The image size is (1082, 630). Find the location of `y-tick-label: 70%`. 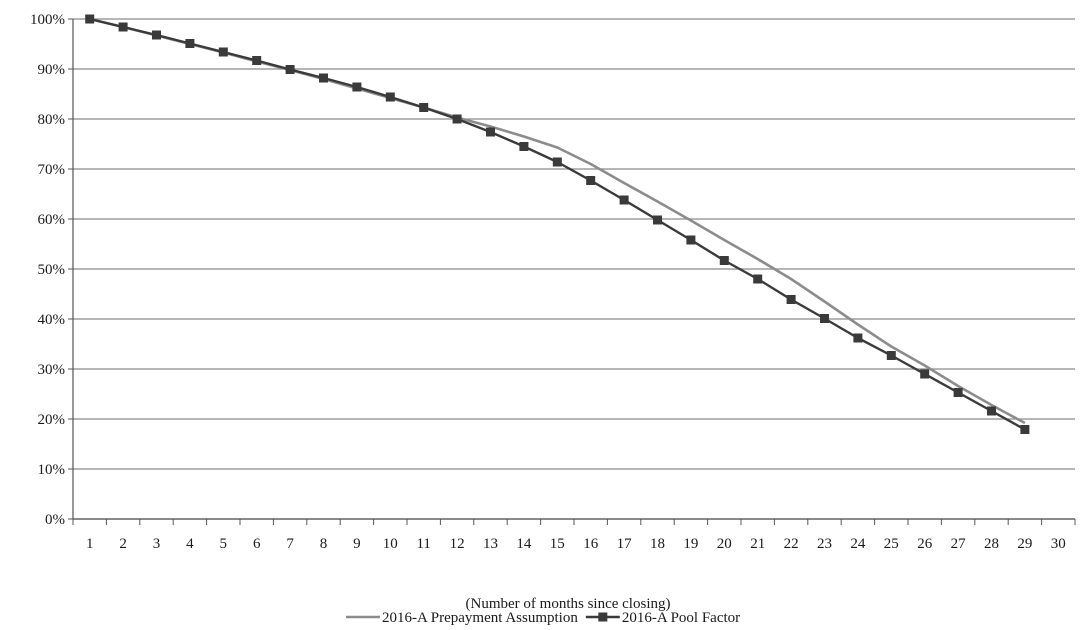

y-tick-label: 70% is located at coordinates (52, 170).